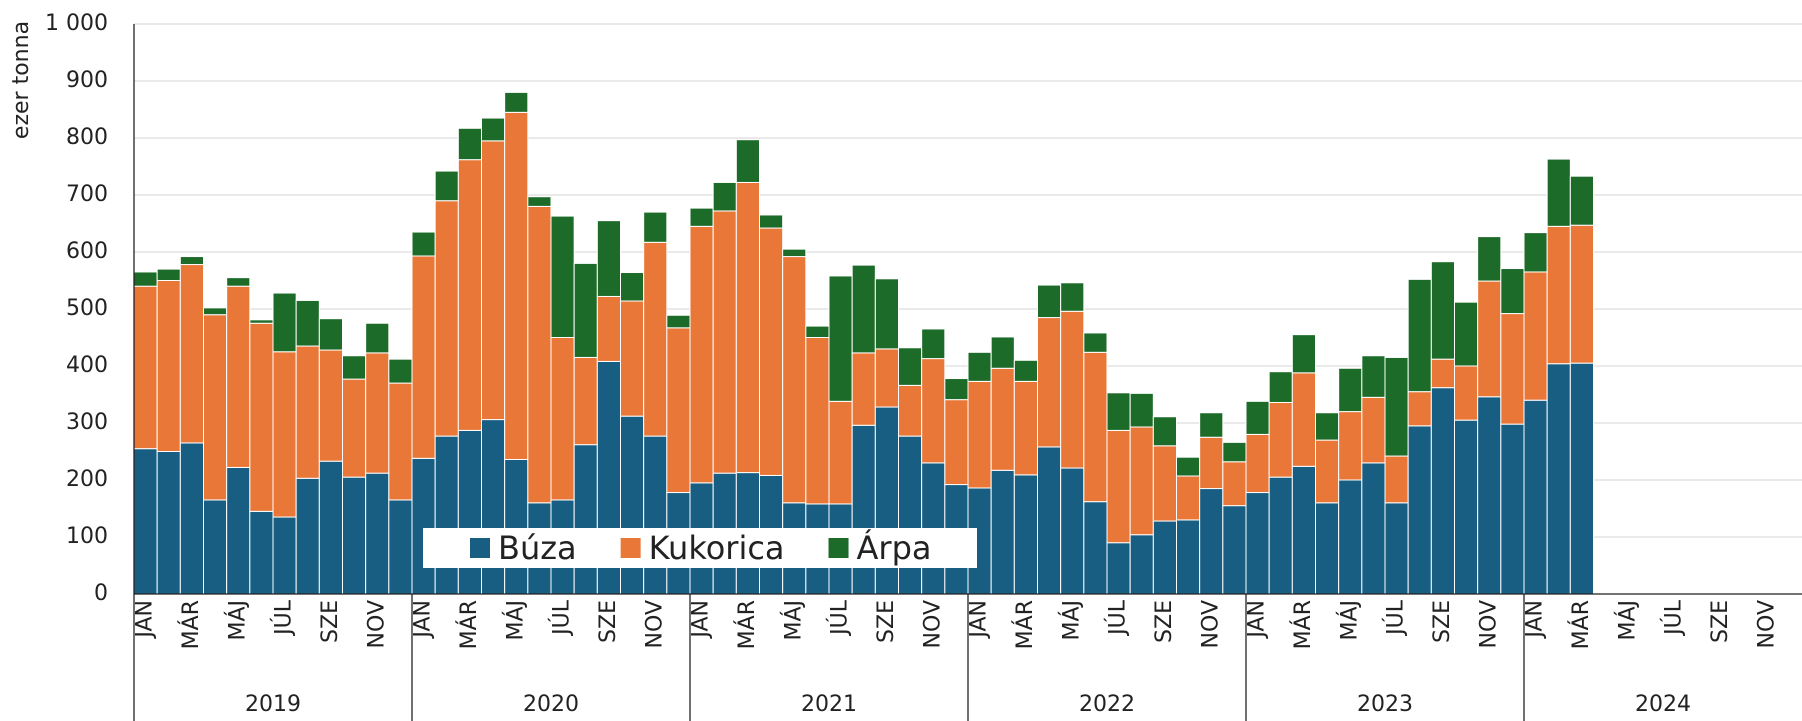 The height and width of the screenshot is (721, 1802). Describe the element at coordinates (273, 704) in the screenshot. I see `year-label: 2019` at that location.